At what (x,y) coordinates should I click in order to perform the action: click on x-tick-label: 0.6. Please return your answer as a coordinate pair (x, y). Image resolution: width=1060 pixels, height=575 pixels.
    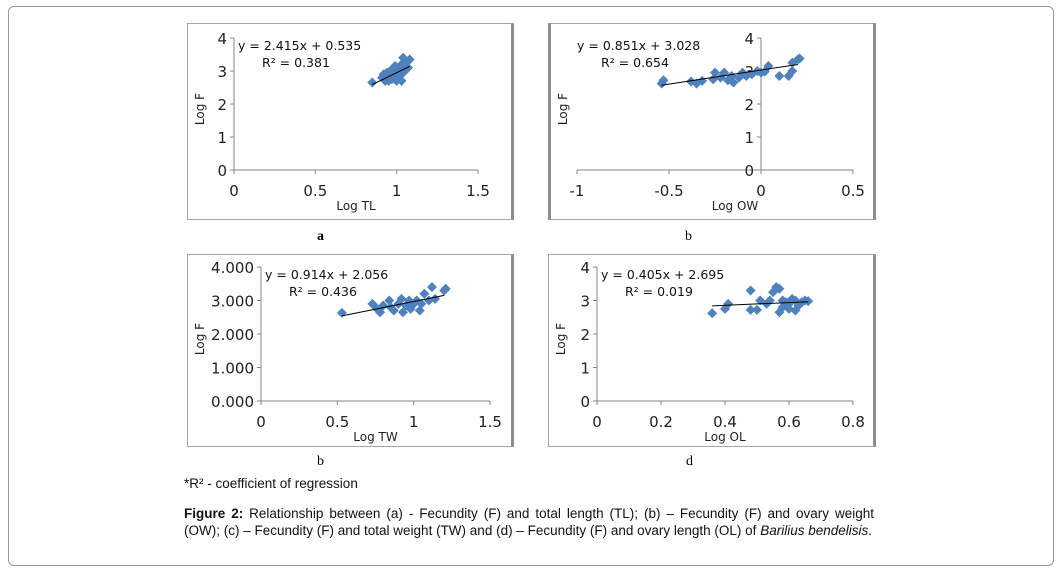
    Looking at the image, I should click on (789, 422).